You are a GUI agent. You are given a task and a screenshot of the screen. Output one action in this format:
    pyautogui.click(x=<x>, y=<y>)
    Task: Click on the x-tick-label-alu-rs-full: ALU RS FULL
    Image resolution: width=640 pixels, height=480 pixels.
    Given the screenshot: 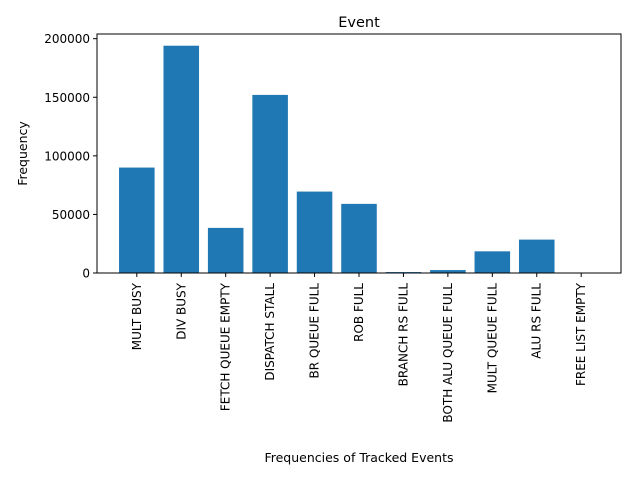 What is the action you would take?
    pyautogui.click(x=537, y=321)
    